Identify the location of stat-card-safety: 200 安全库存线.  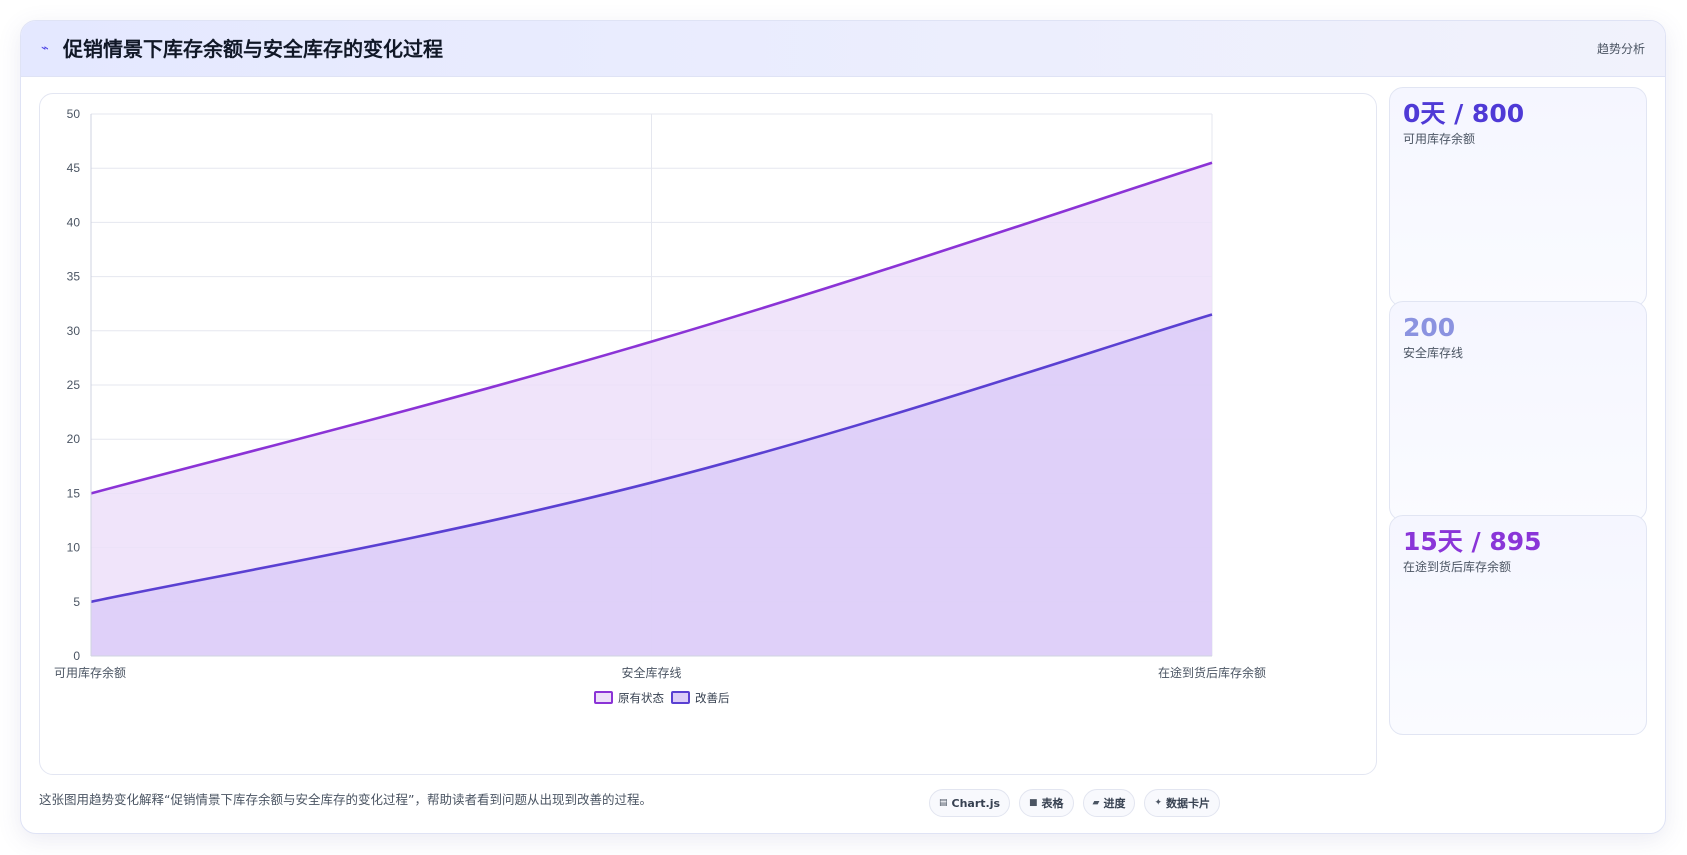
(1518, 411).